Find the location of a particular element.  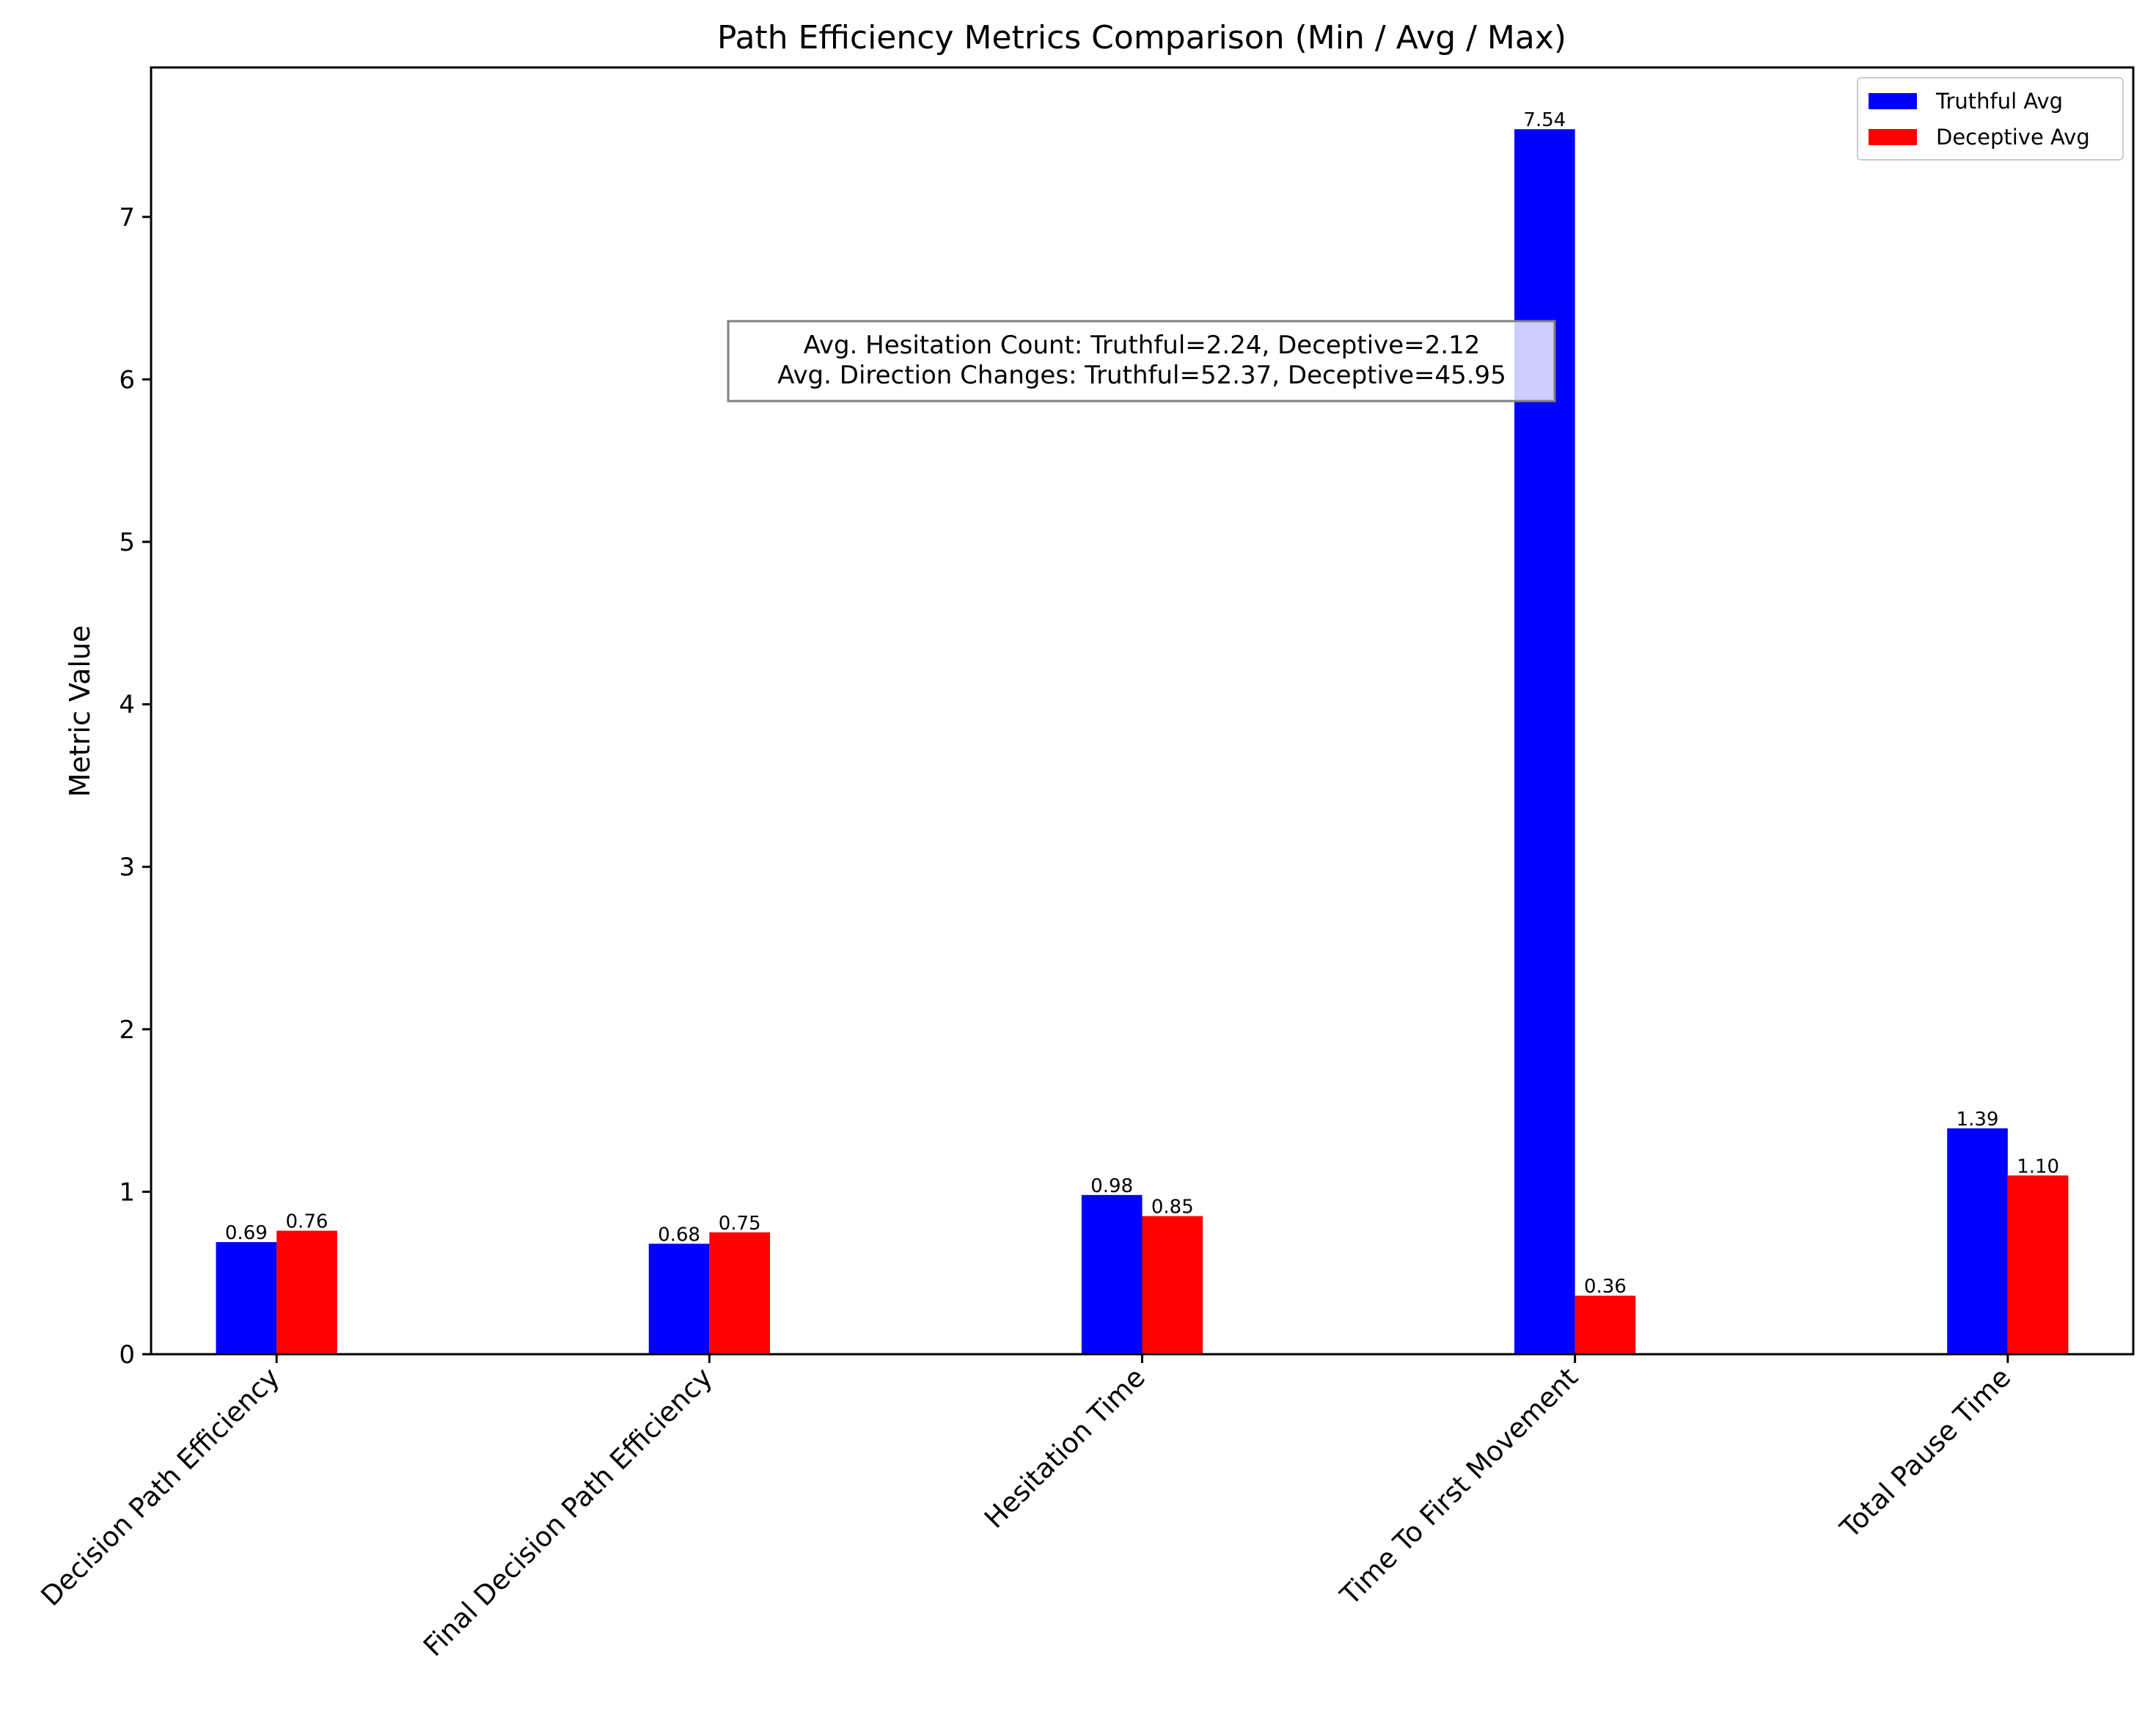

legend-frame is located at coordinates (1990, 119).